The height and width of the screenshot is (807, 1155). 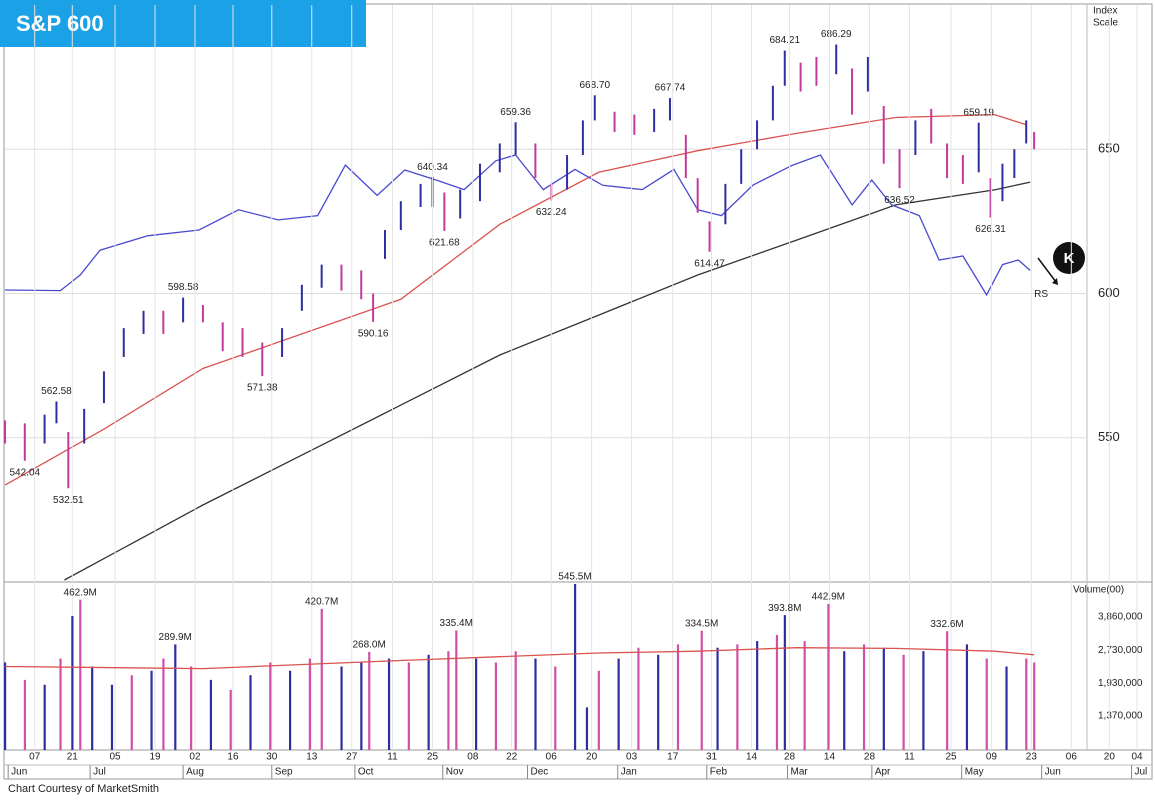 What do you see at coordinates (1105, 23) in the screenshot?
I see `y-label: Scale` at bounding box center [1105, 23].